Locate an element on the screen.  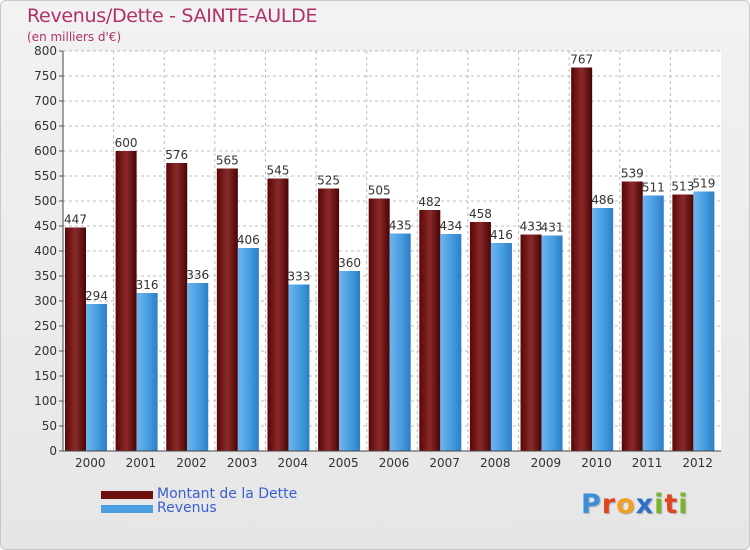
y-tick-label: 400 is located at coordinates (45, 251).